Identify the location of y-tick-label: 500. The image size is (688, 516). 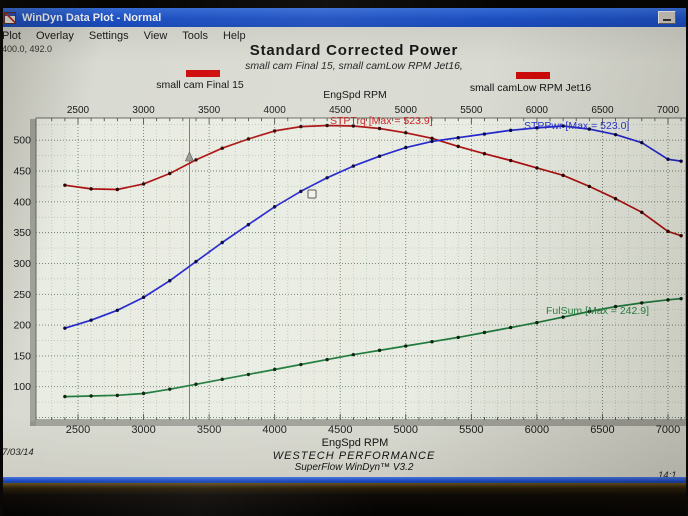
(22, 141).